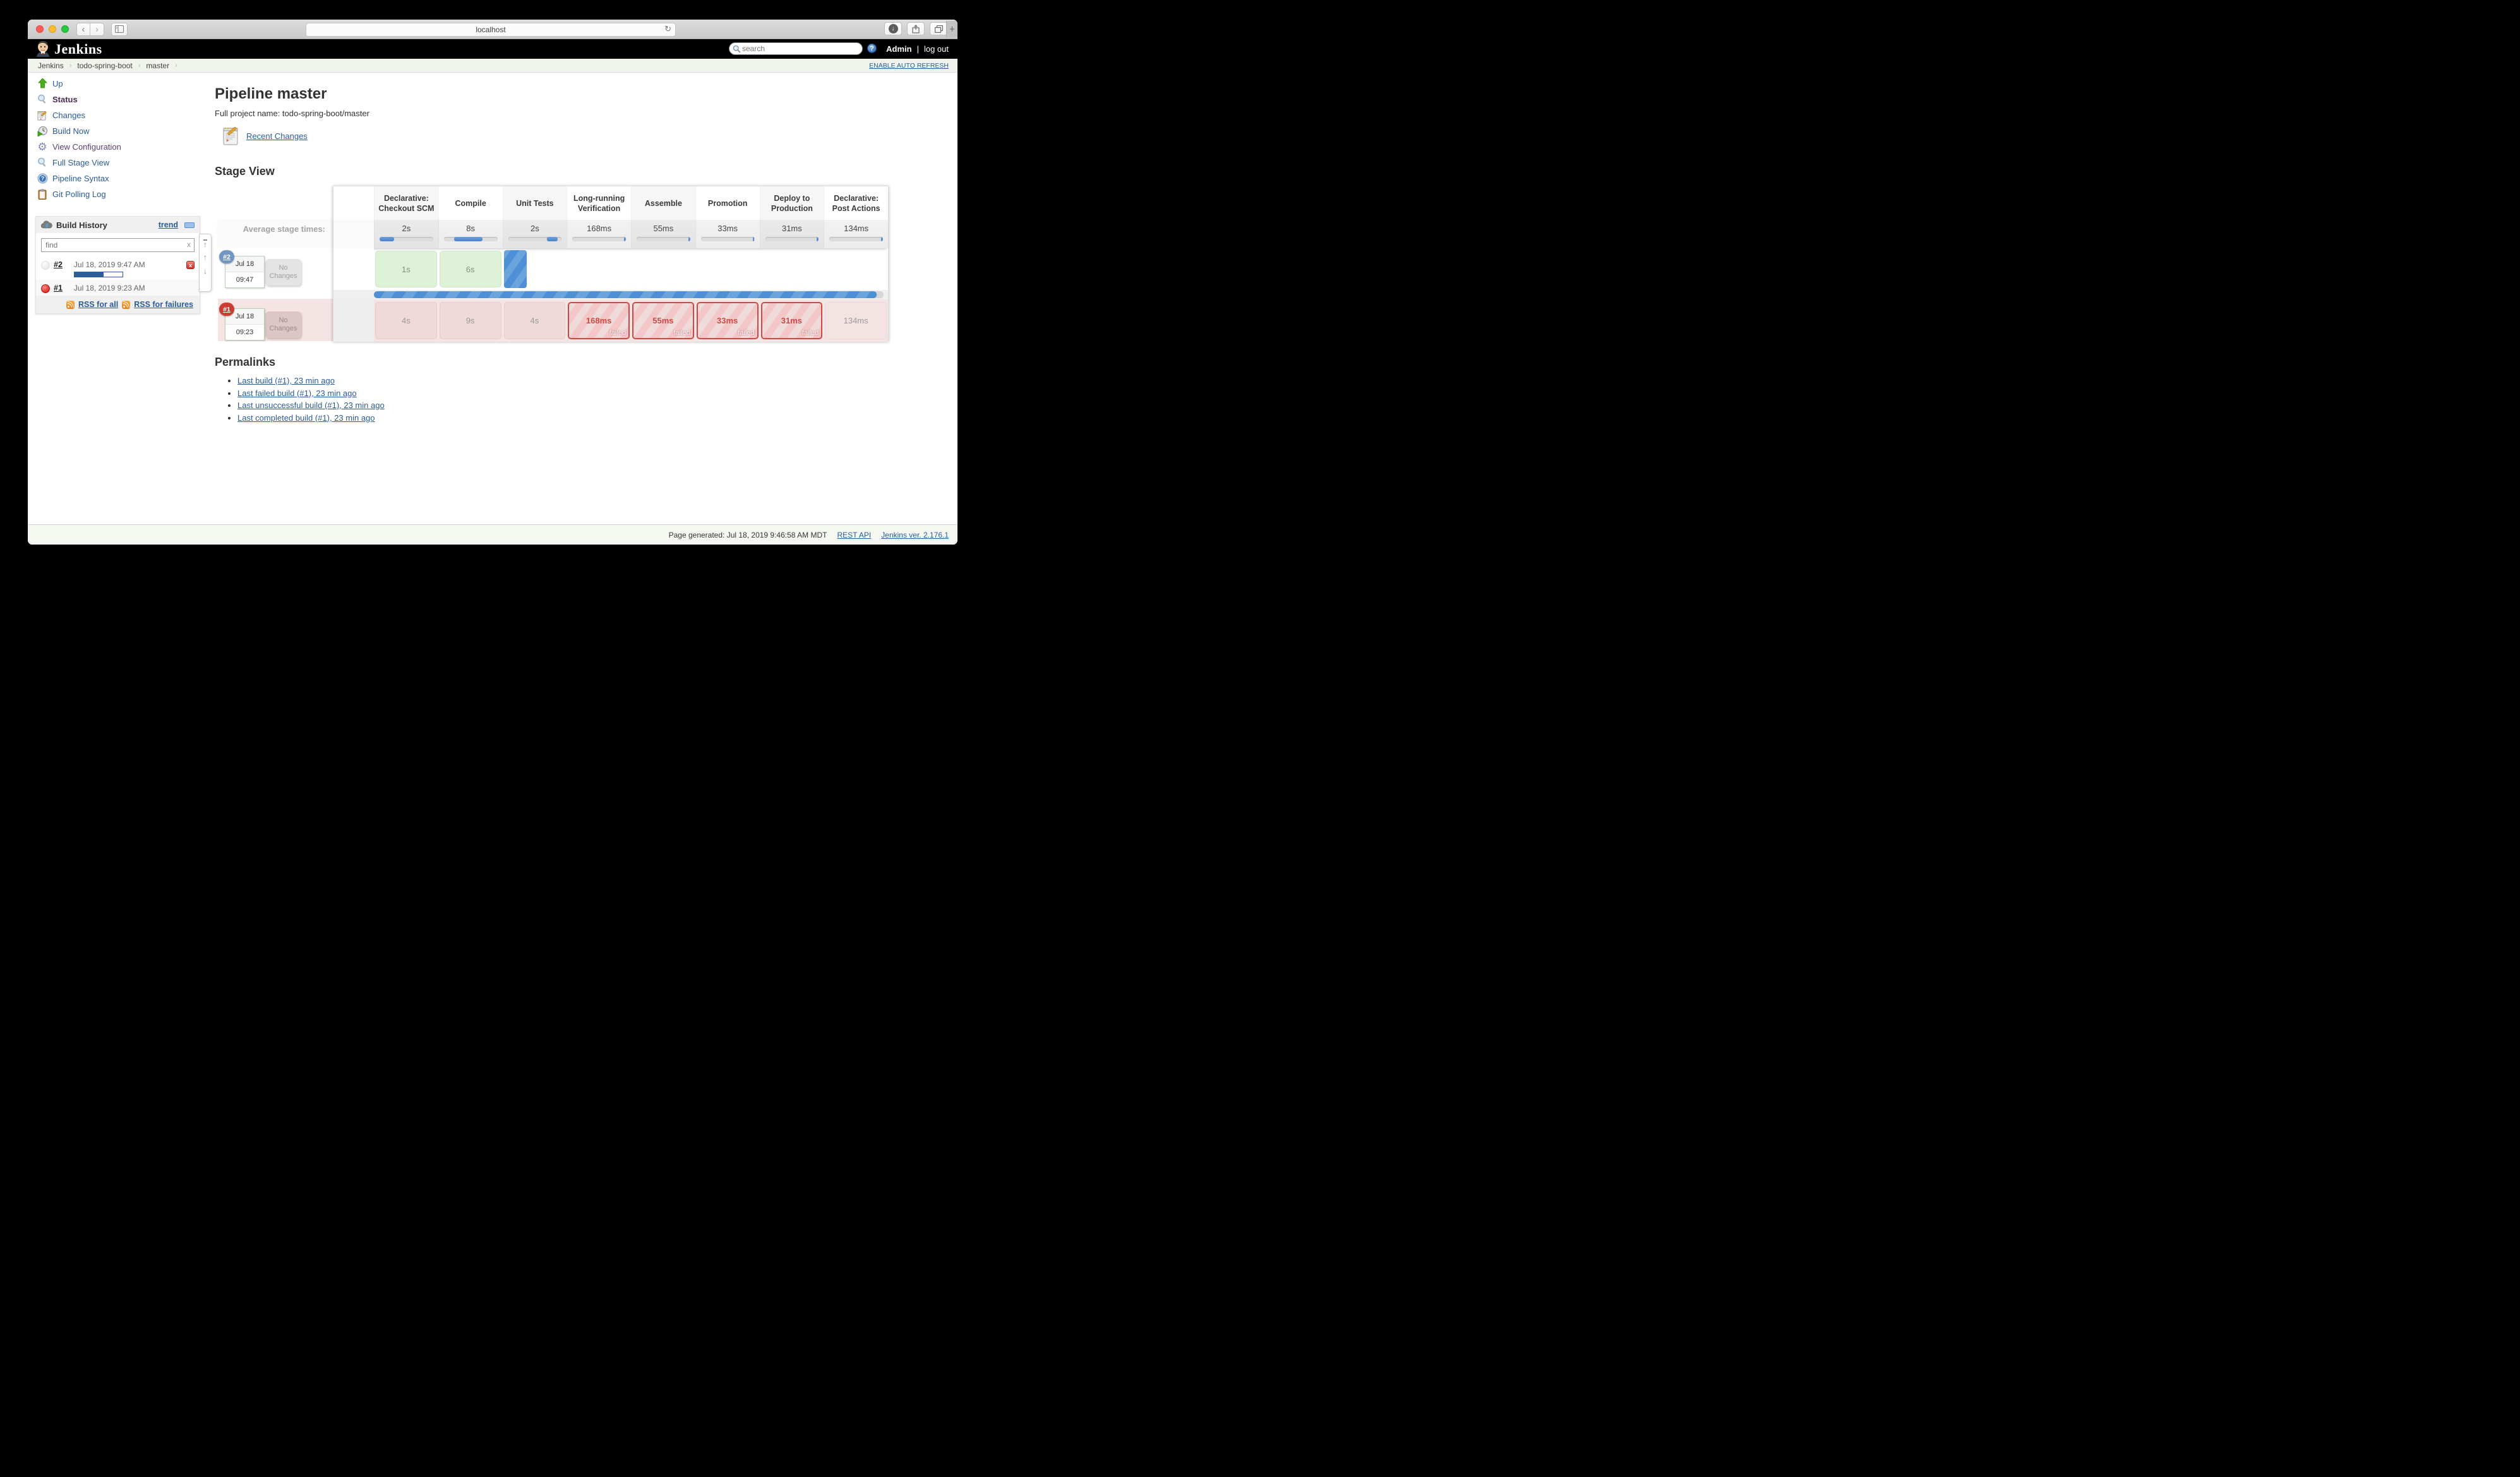 This screenshot has height=1477, width=2520. What do you see at coordinates (205, 244) in the screenshot?
I see `scroll-to-top-icon: ↑` at bounding box center [205, 244].